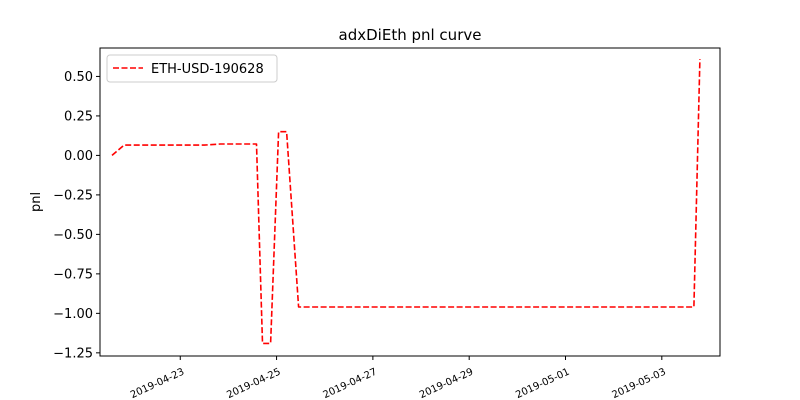 The height and width of the screenshot is (400, 800). I want to click on y-tick-label: −0.25, so click(73, 195).